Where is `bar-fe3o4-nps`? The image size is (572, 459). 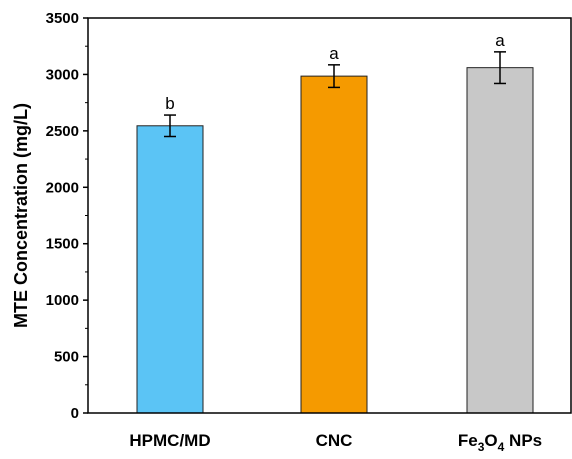 bar-fe3o4-nps is located at coordinates (500, 240).